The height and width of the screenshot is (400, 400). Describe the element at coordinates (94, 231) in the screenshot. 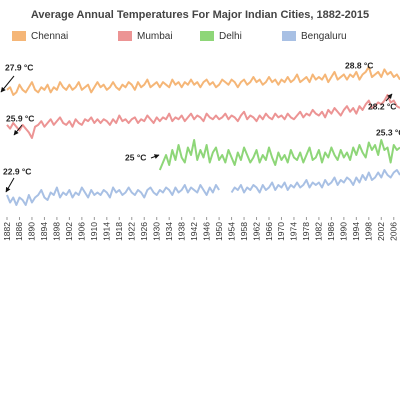

I see `x-tick-label: 1910` at that location.